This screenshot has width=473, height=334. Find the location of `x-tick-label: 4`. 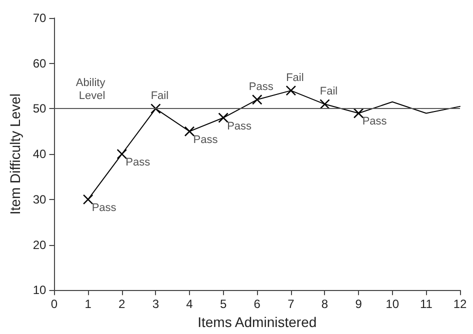

x-tick-label: 4 is located at coordinates (190, 304).